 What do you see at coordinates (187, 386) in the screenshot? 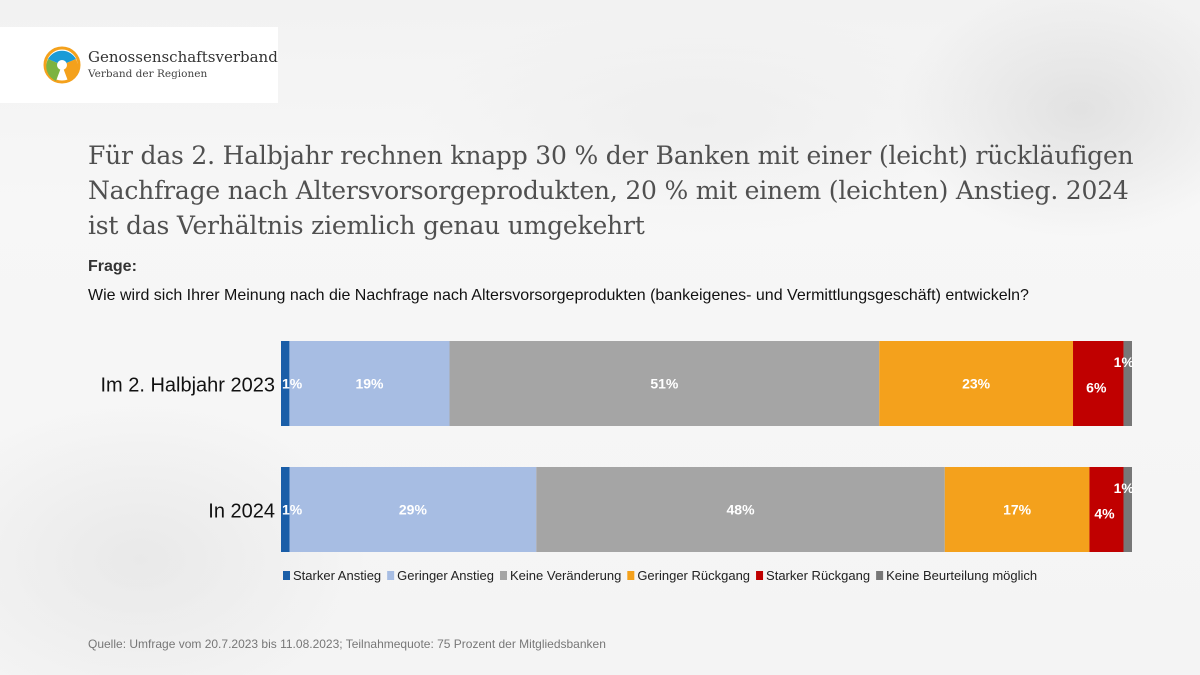
I see `category-label: Im 2. Halbjahr 2023` at bounding box center [187, 386].